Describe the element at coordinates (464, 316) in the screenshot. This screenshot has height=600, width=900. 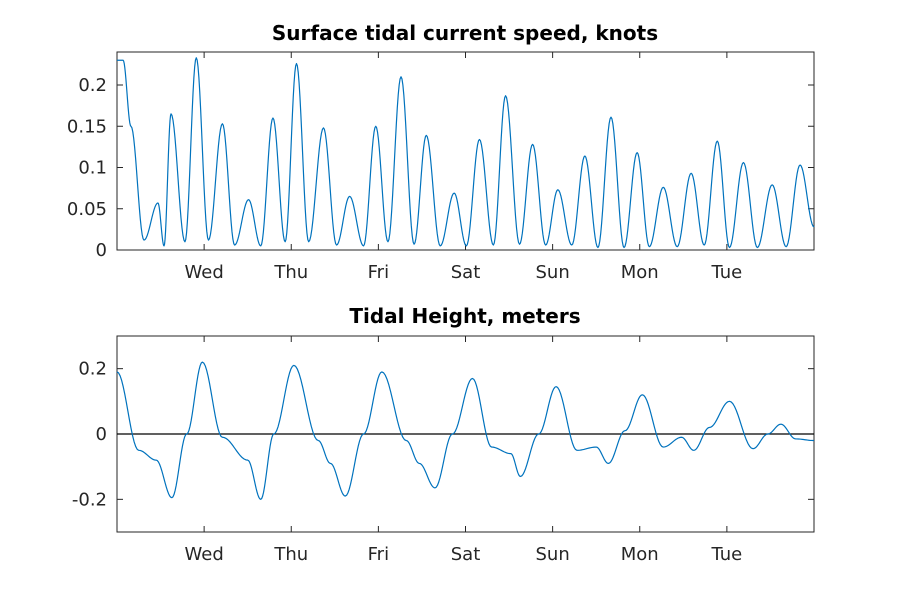
I see `tidal-height-title: Tidal Height, meters` at that location.